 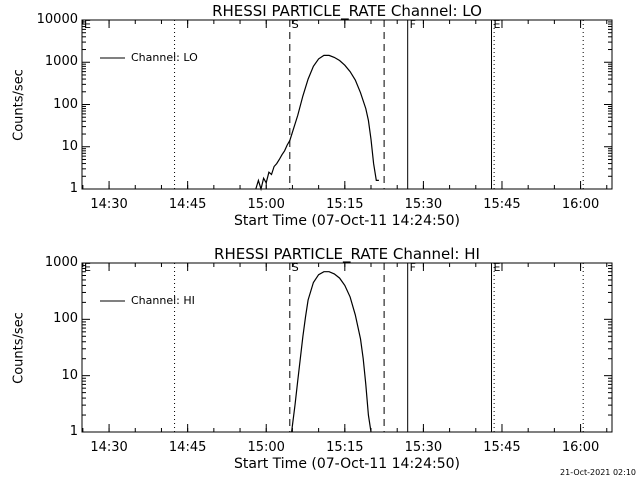 I want to click on chart-title: RHESSI PARTICLE_RATE Channel: HI, so click(x=347, y=254).